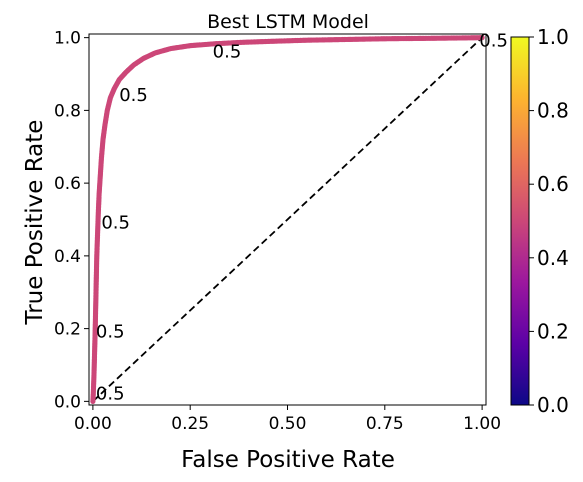 The image size is (583, 482). What do you see at coordinates (67, 402) in the screenshot?
I see `y-tick-label: 0.0` at bounding box center [67, 402].